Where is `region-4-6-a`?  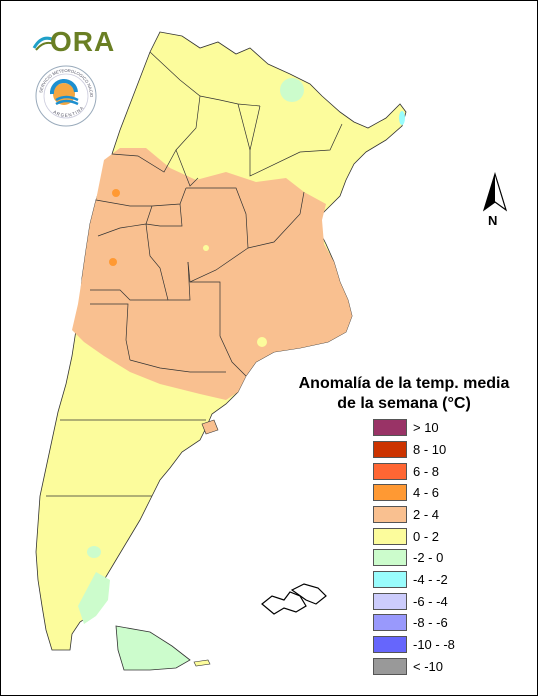 region-4-6-a is located at coordinates (116, 193).